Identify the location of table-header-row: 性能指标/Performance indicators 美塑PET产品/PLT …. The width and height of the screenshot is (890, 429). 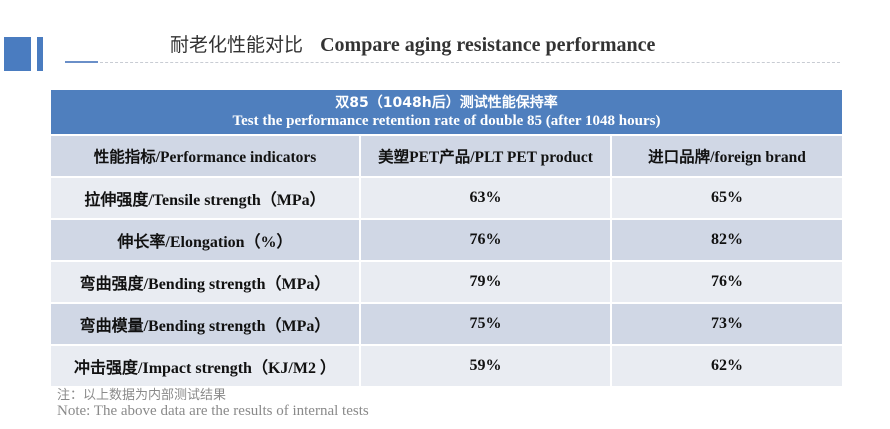
(446, 157).